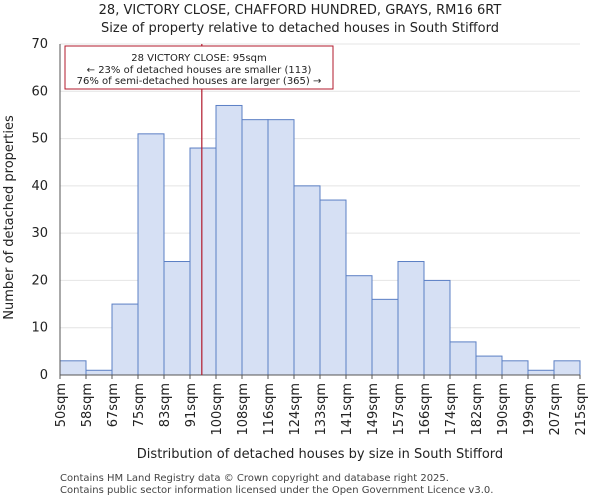 Image resolution: width=600 pixels, height=500 pixels. Describe the element at coordinates (399, 409) in the screenshot. I see `x-tick-label: 157sqm` at that location.